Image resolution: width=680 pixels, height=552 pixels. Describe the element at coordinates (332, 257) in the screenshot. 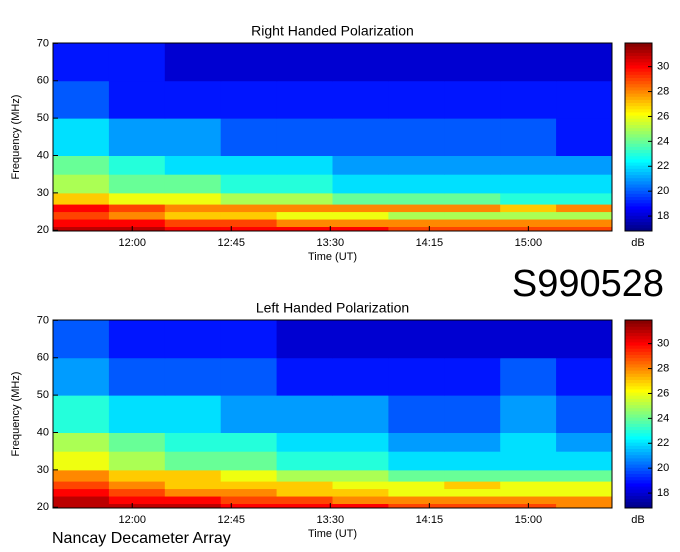

I see `x-axis-label: Time (UT)` at that location.